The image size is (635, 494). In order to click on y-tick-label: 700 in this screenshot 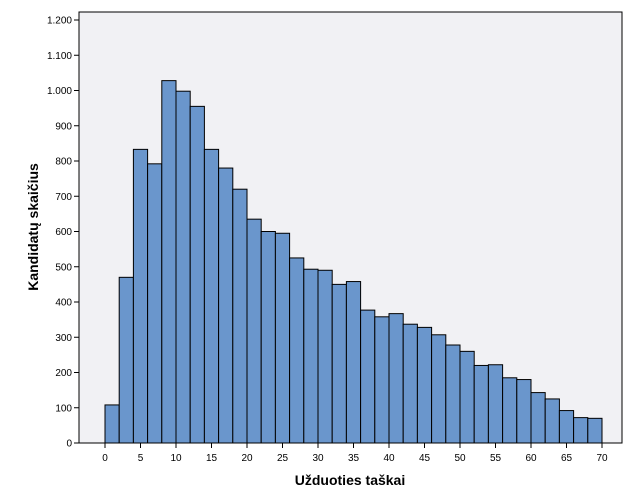, I will do `click(63, 197)`.